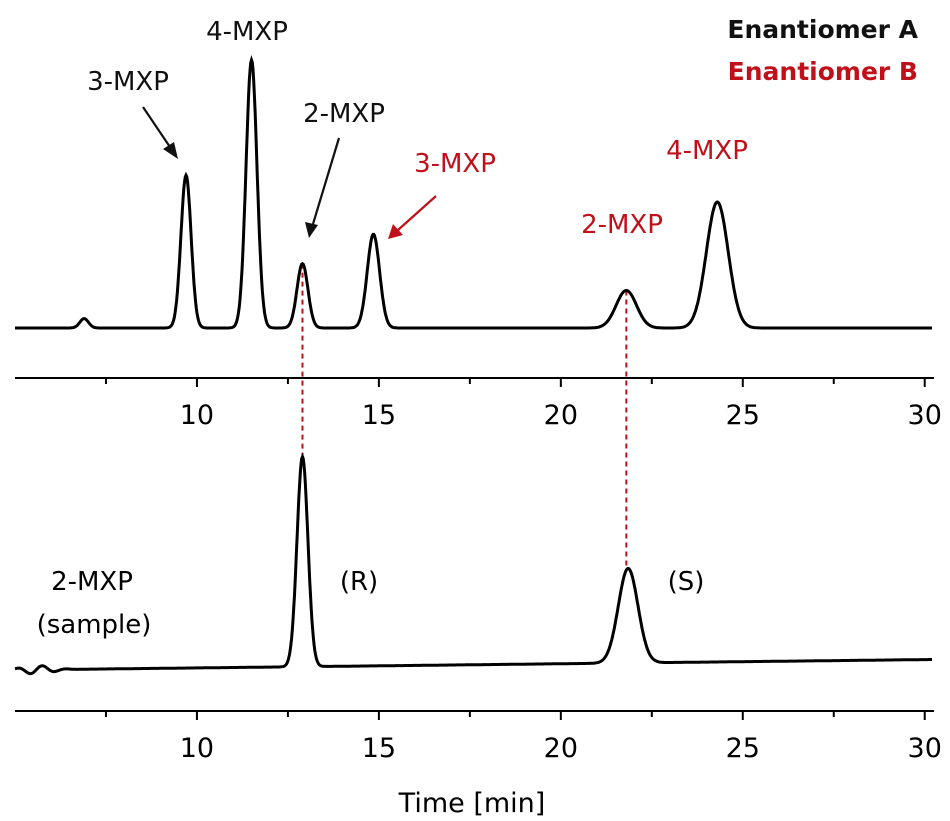  Describe the element at coordinates (94, 625) in the screenshot. I see `sample-label-line2: (sample)` at that location.